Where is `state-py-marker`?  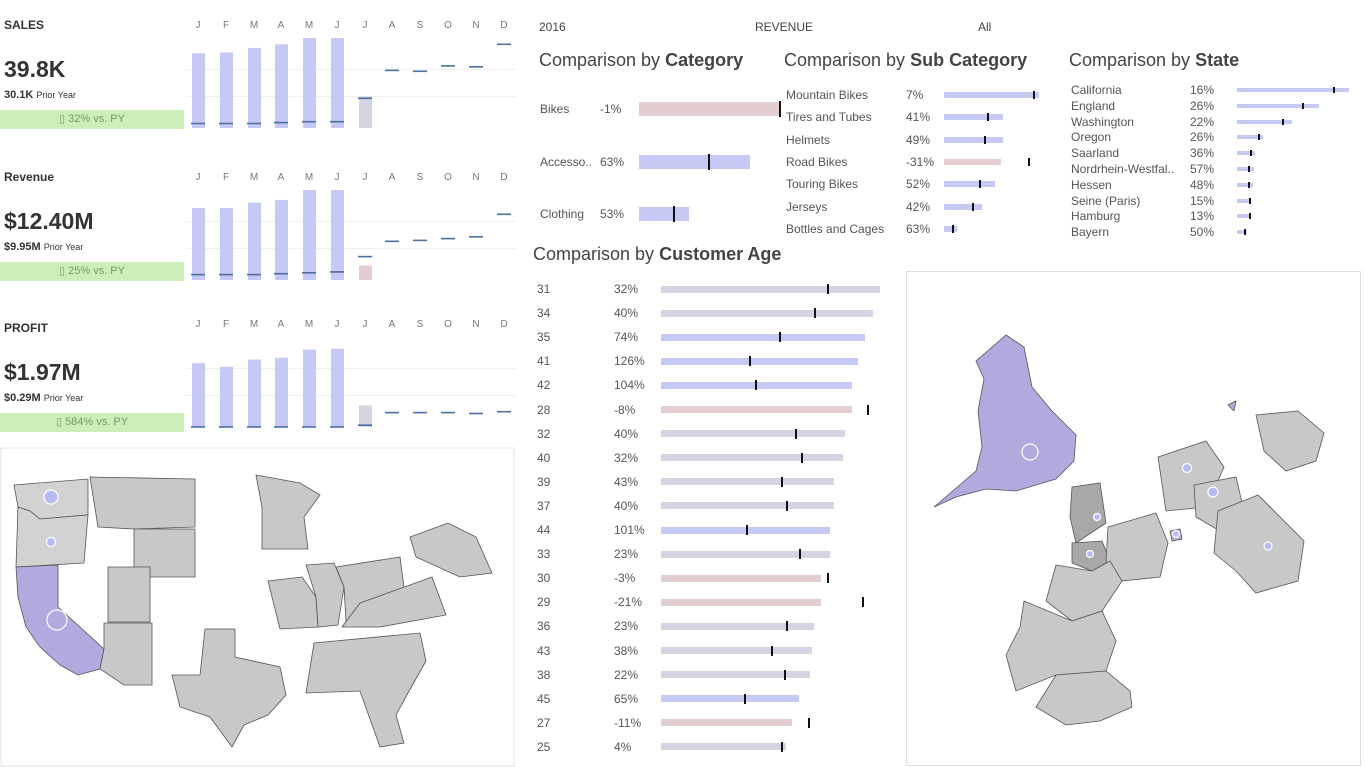
state-py-marker is located at coordinates (1250, 200).